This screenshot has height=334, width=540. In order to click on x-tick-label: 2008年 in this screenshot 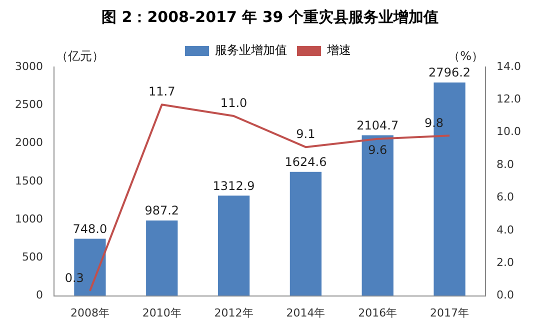, I will do `click(90, 313)`.